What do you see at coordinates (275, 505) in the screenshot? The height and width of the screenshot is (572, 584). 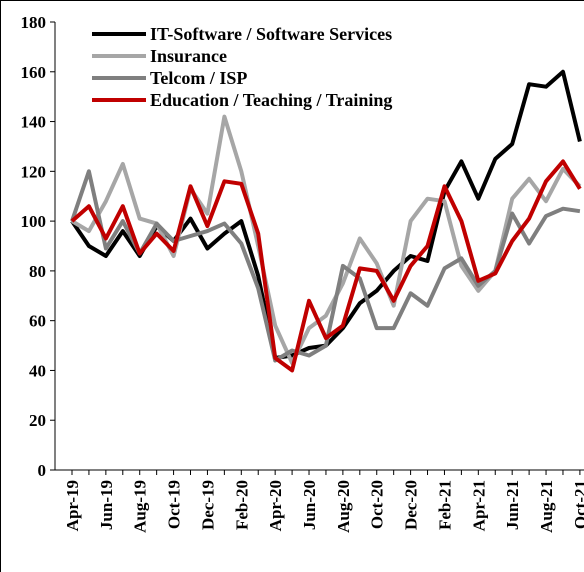 I see `x-tick-label: Apr-20` at bounding box center [275, 505].